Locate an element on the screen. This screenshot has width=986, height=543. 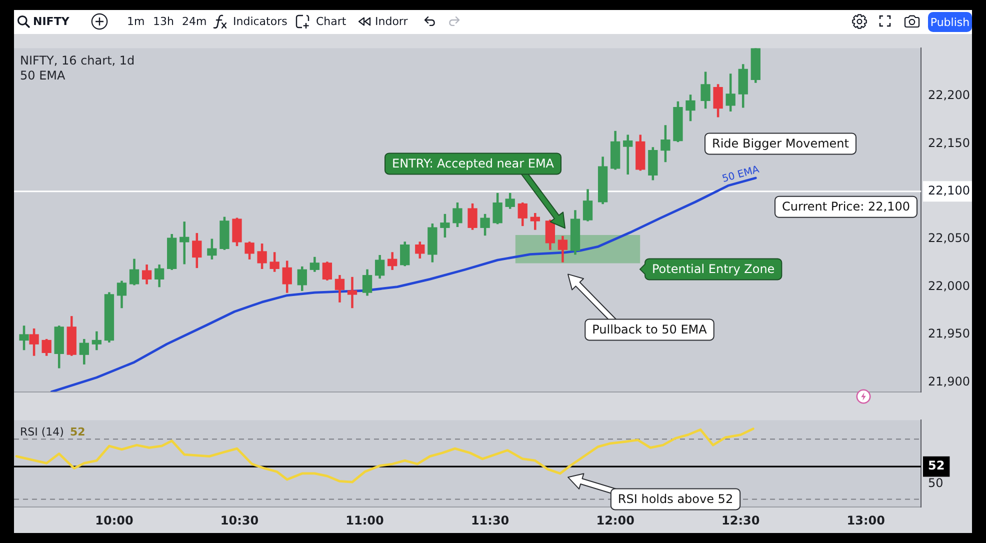
y-tick-label: 22,050 is located at coordinates (949, 238).